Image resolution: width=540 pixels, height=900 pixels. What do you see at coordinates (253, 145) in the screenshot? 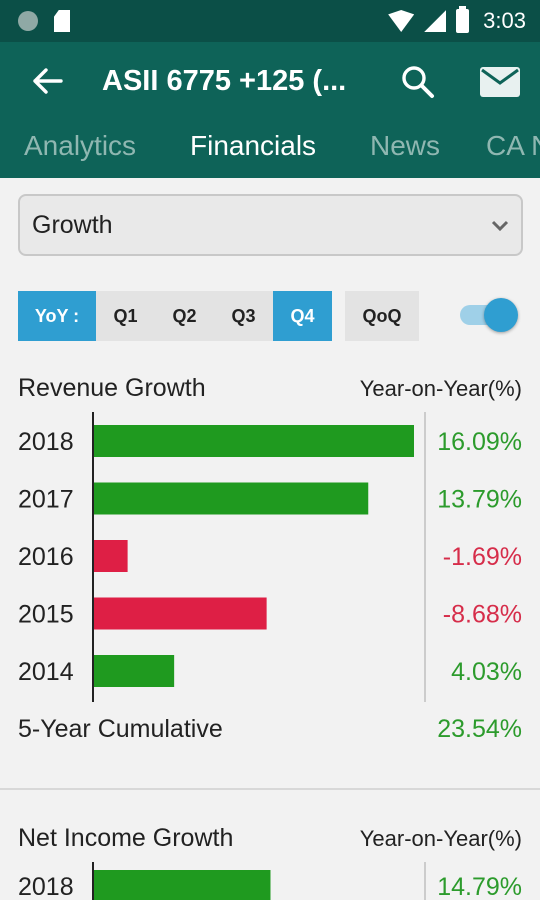
I see `tab-financials: Financials` at bounding box center [253, 145].